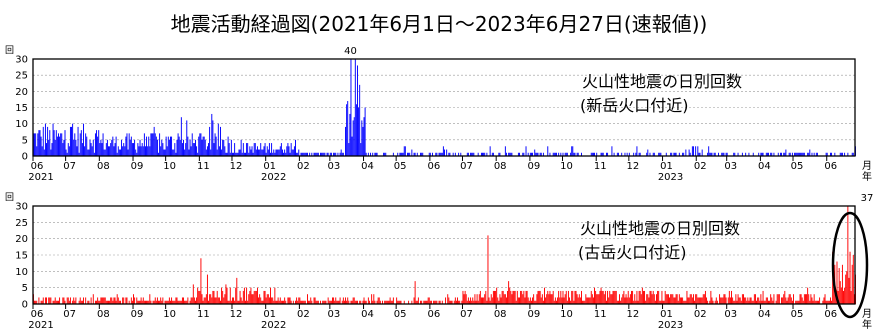 This screenshot has height=333, width=878. Describe the element at coordinates (730, 166) in the screenshot. I see `x-tick-label: 03` at that location.